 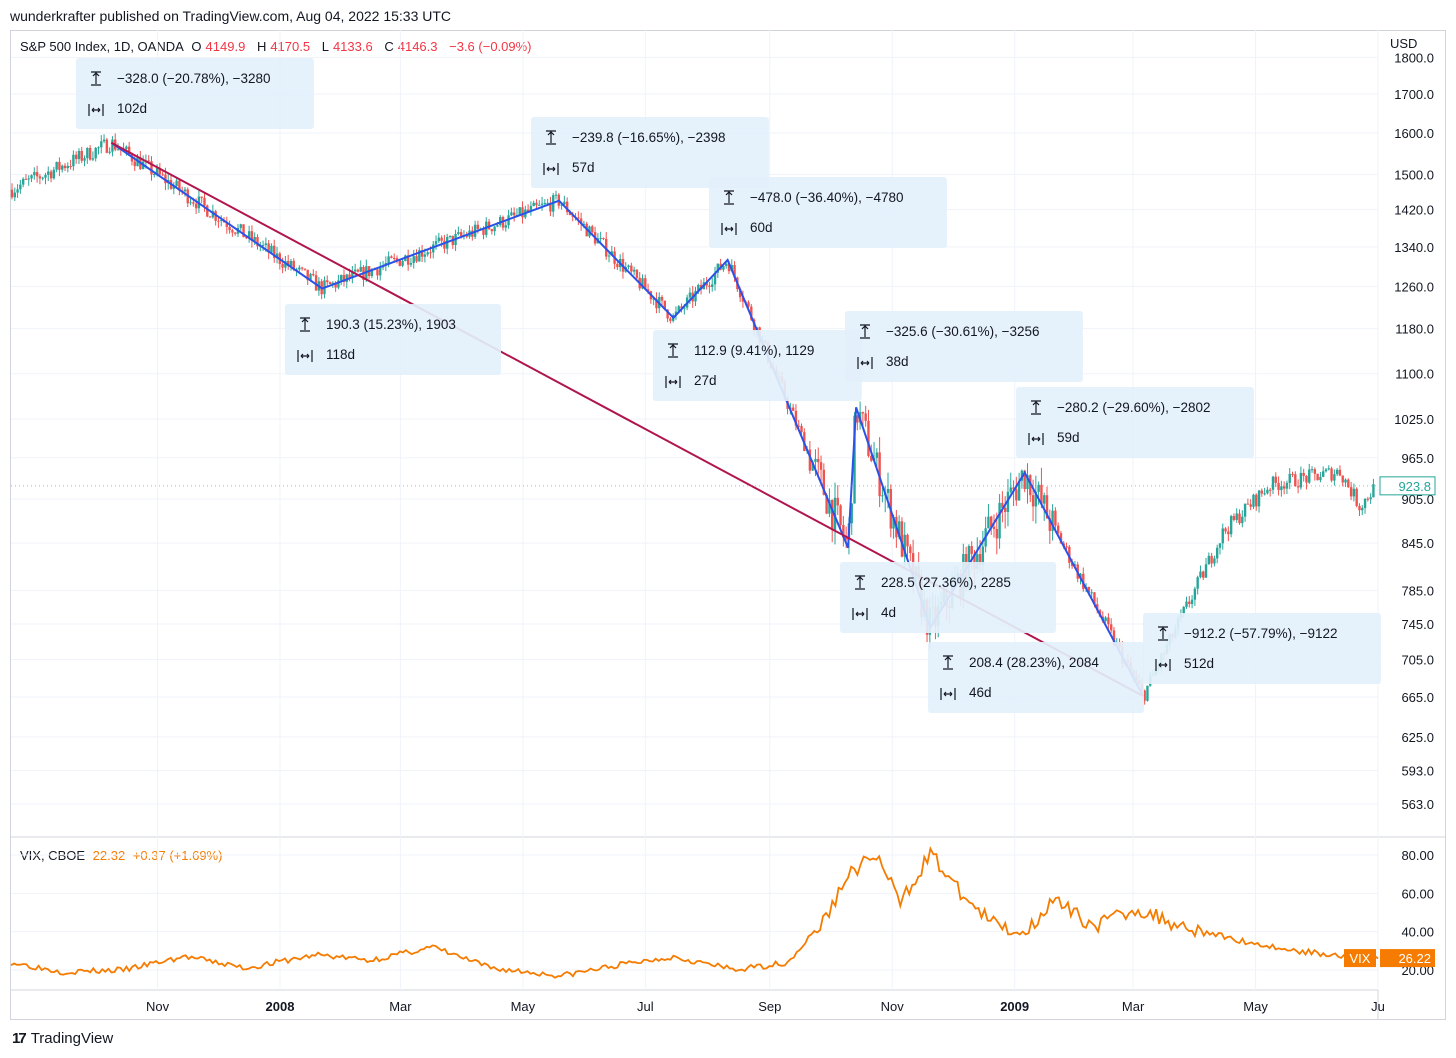 I want to click on measurement-change: −912.2 (−57.79%), −9122, so click(x=1261, y=633).